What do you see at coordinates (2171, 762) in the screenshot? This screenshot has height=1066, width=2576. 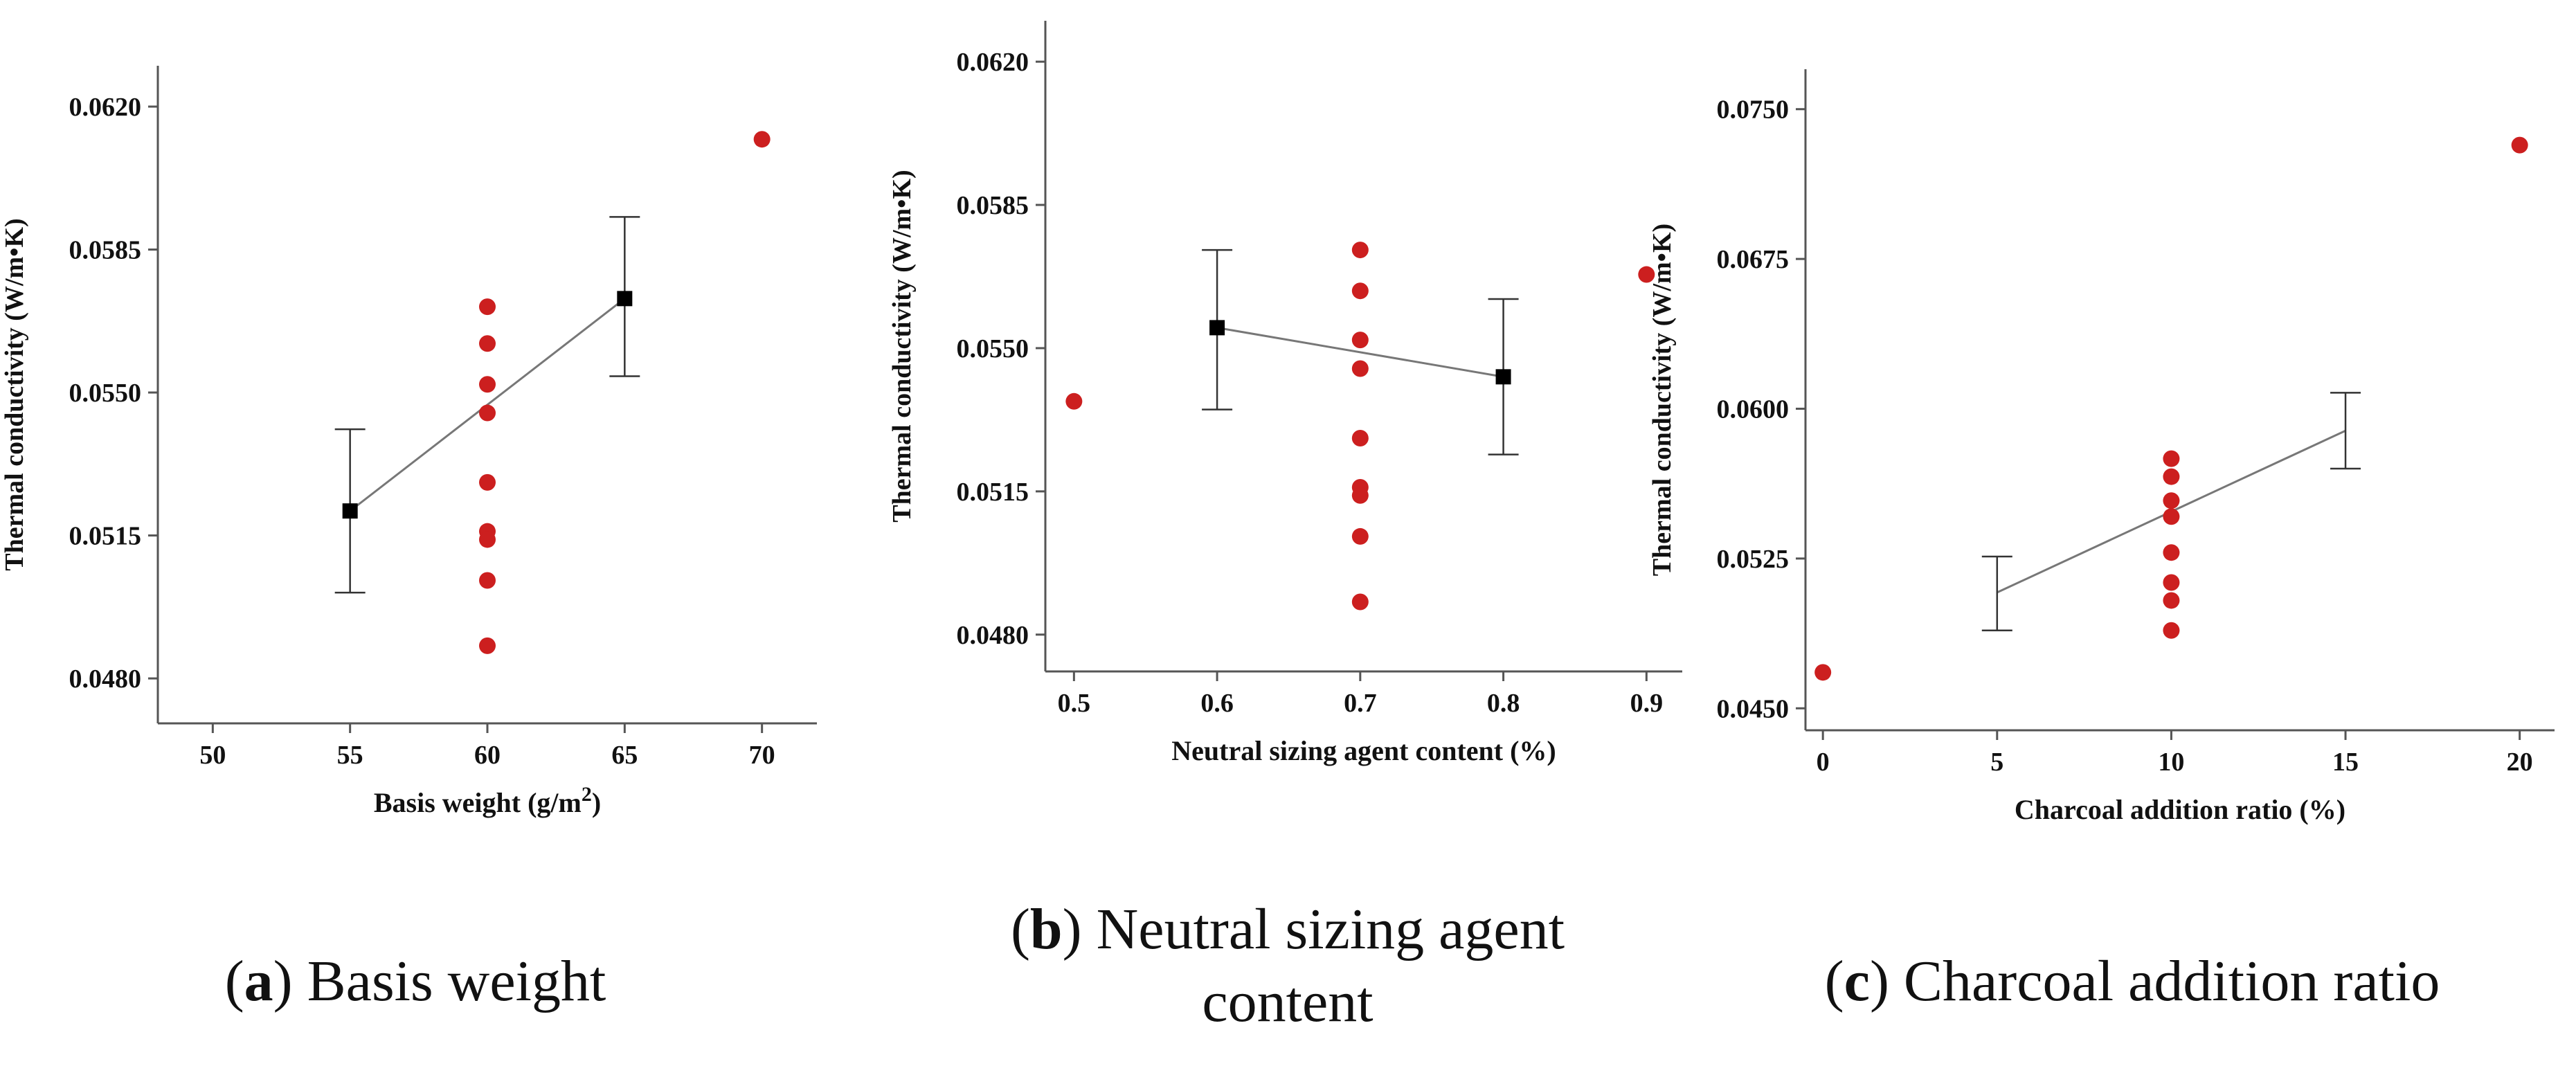 I see `chart3-x-tick-label: 10` at bounding box center [2171, 762].